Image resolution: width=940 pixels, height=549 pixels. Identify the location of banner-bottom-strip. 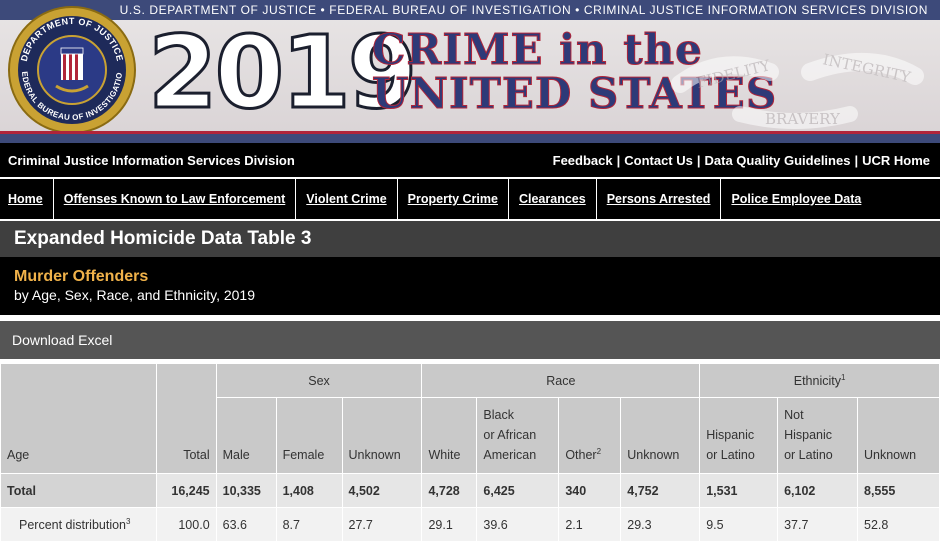
(470, 137).